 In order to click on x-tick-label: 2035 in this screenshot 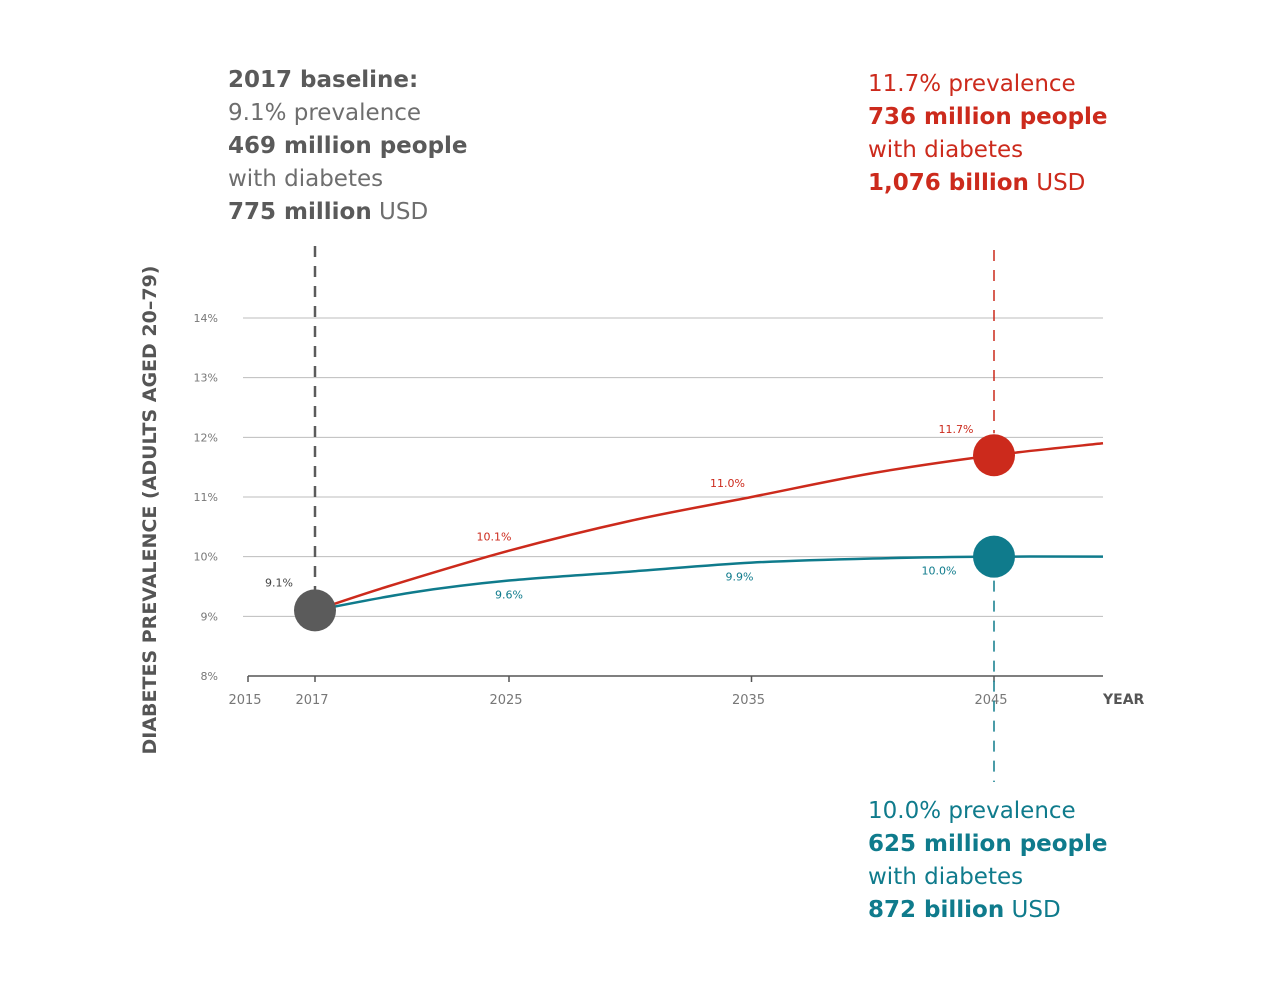, I will do `click(748, 700)`.